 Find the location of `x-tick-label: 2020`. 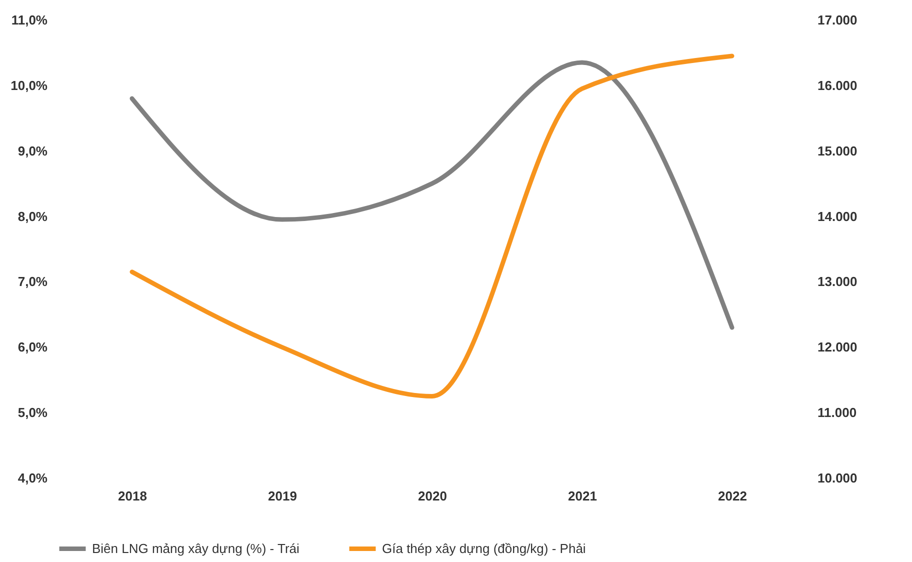

x-tick-label: 2020 is located at coordinates (432, 496).